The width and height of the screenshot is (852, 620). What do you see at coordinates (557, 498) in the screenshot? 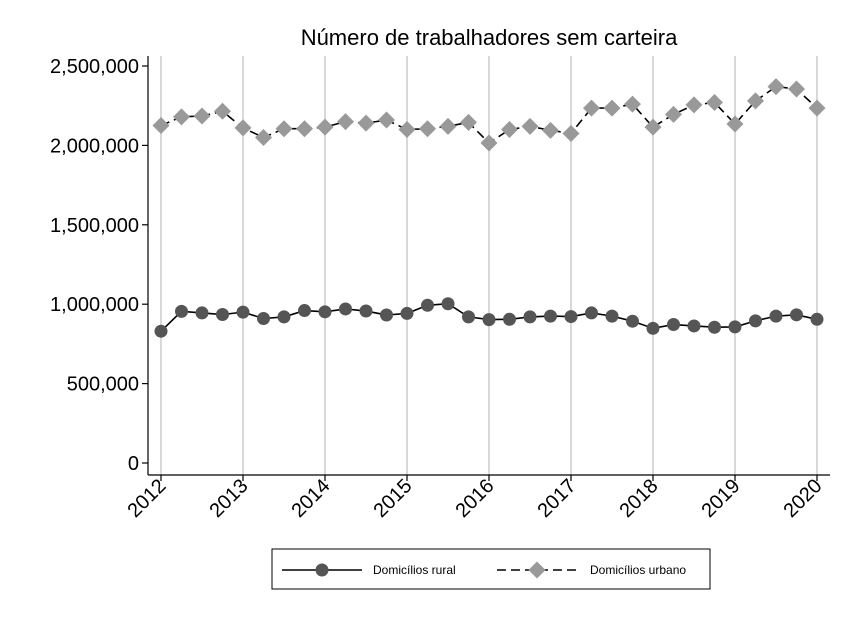
I see `x-tick-label: 2017` at bounding box center [557, 498].